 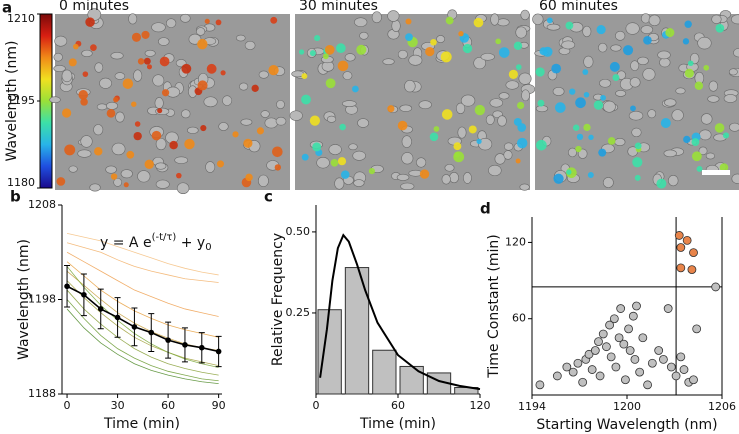 What do you see at coordinates (42, 393) in the screenshot?
I see `y-tick-label: 1188` at bounding box center [42, 393].